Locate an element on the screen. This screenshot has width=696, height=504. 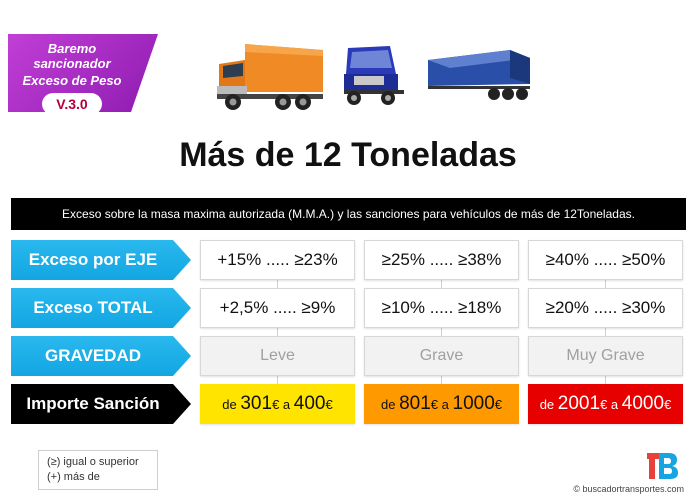
buscadortransportes-logo-icon is located at coordinates (661, 466).